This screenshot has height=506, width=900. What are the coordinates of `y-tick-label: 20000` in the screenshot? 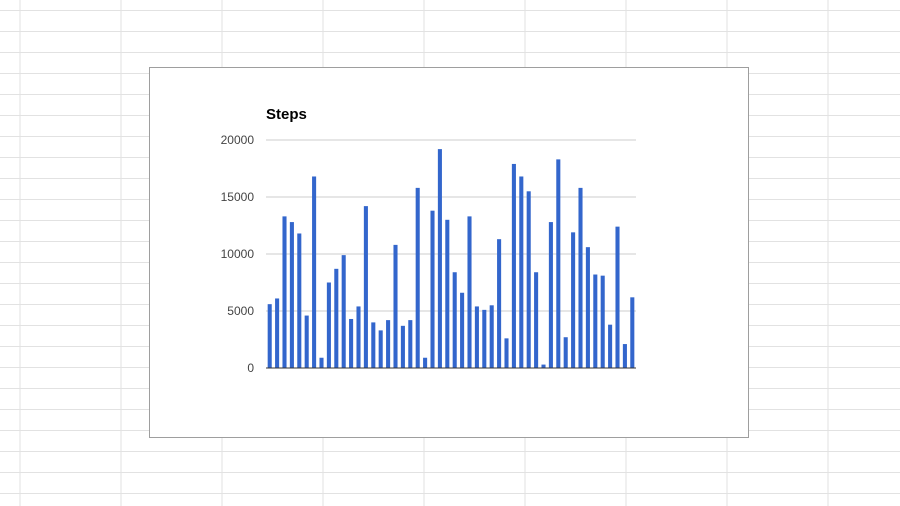 It's located at (238, 140).